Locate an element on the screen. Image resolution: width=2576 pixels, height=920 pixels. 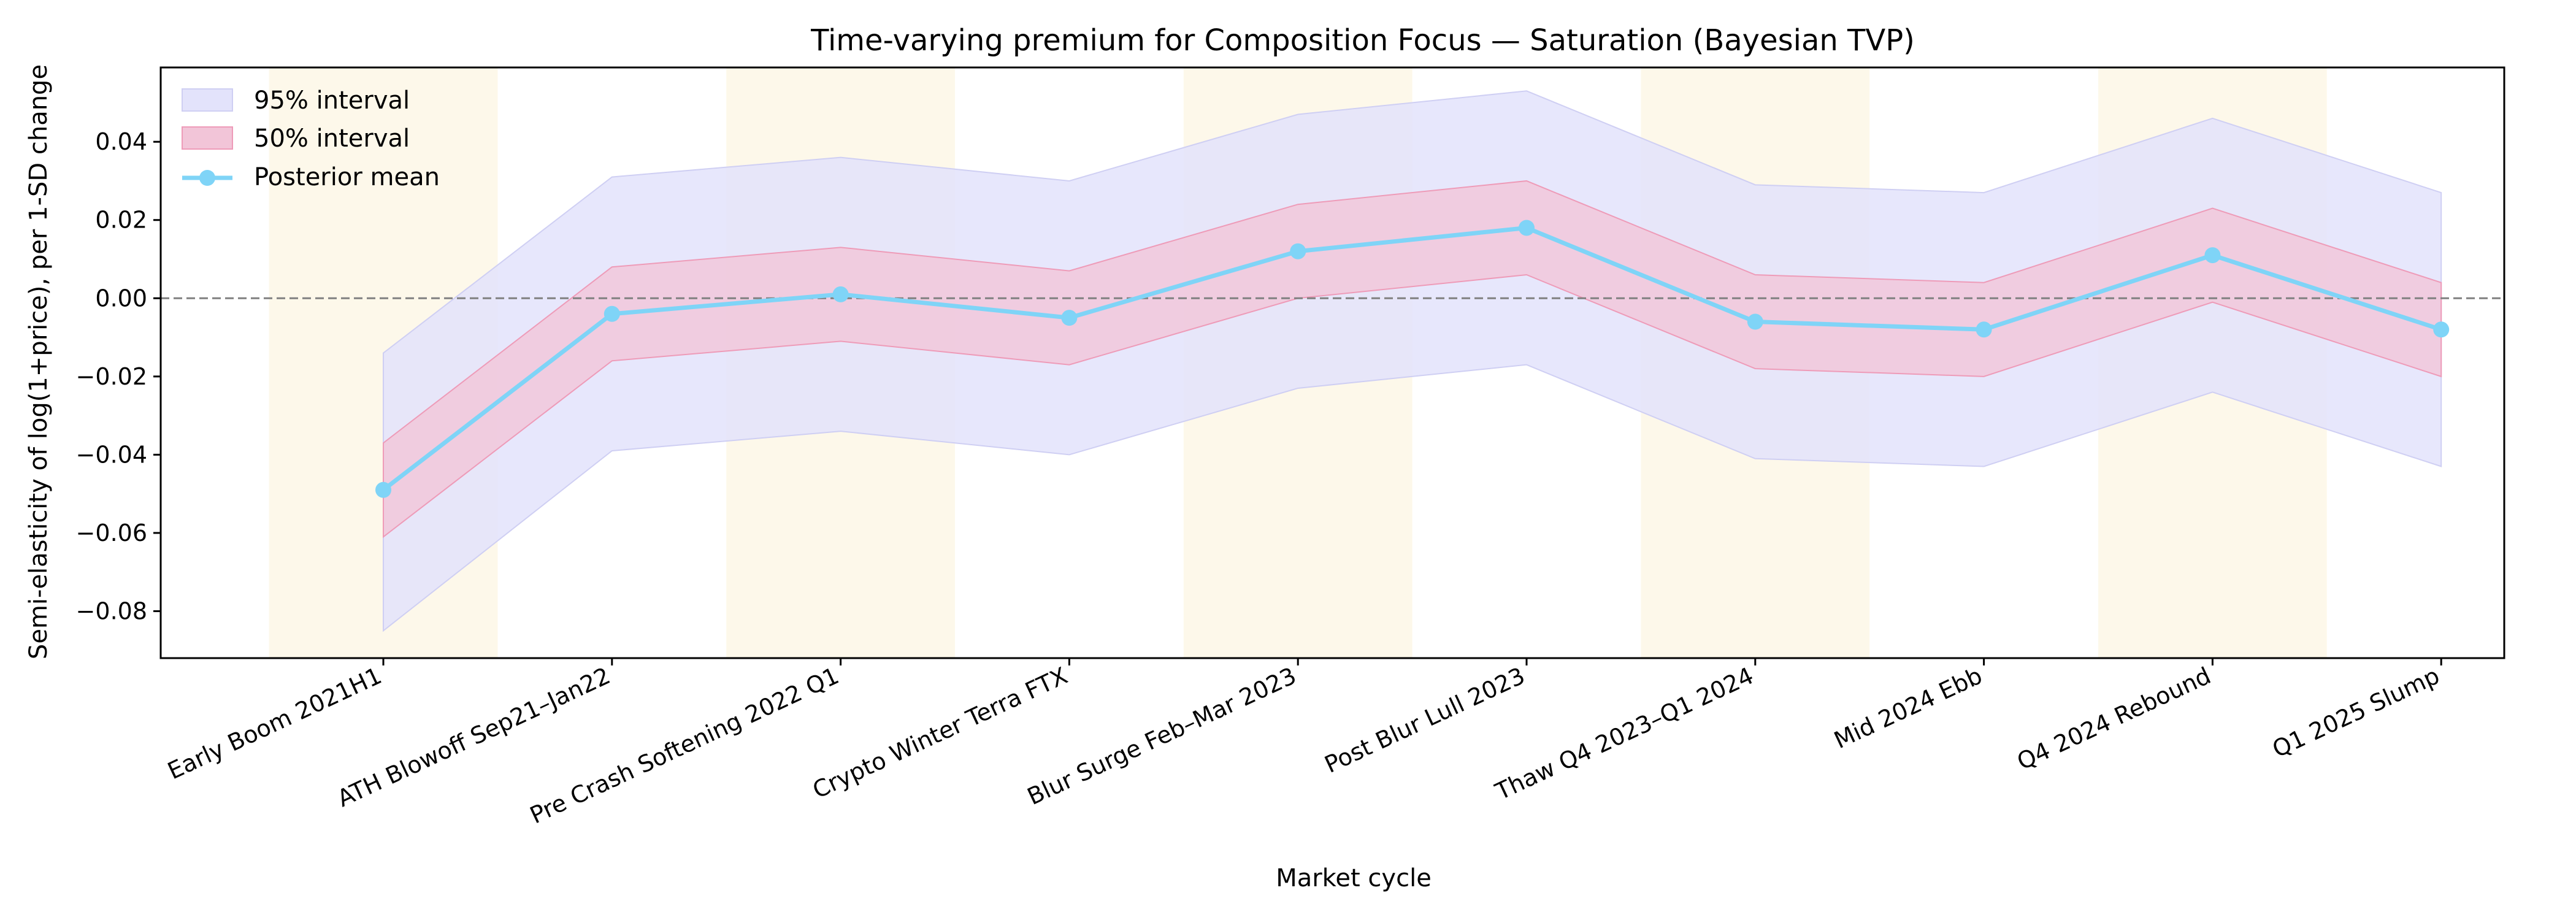
legend-50-label: 50% interval is located at coordinates (332, 139).